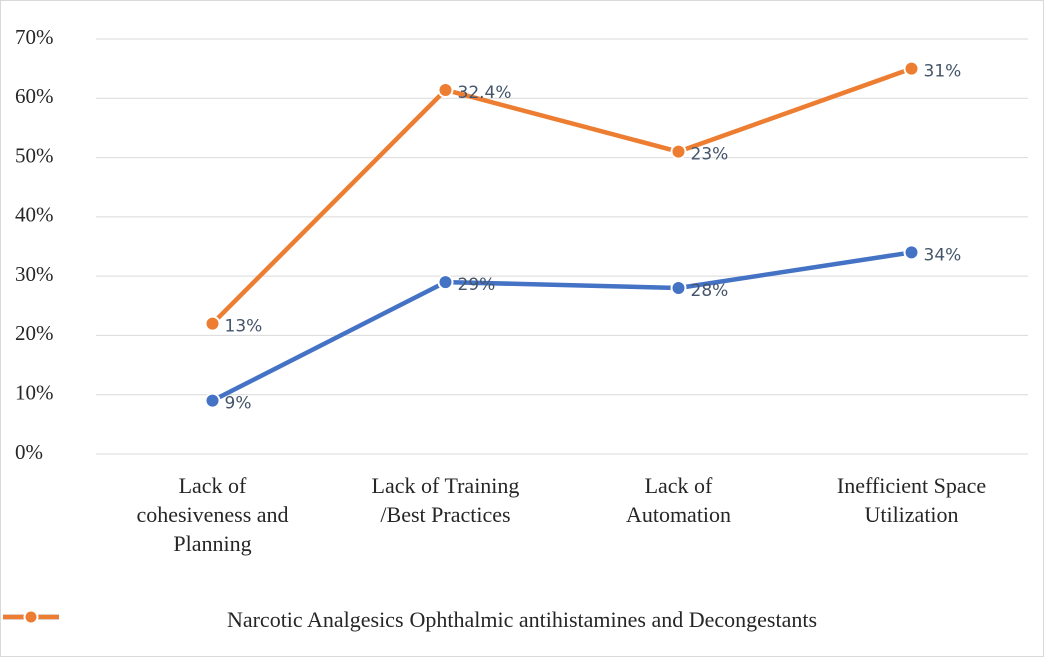  What do you see at coordinates (34, 274) in the screenshot?
I see `y-tick-label: 30%` at bounding box center [34, 274].